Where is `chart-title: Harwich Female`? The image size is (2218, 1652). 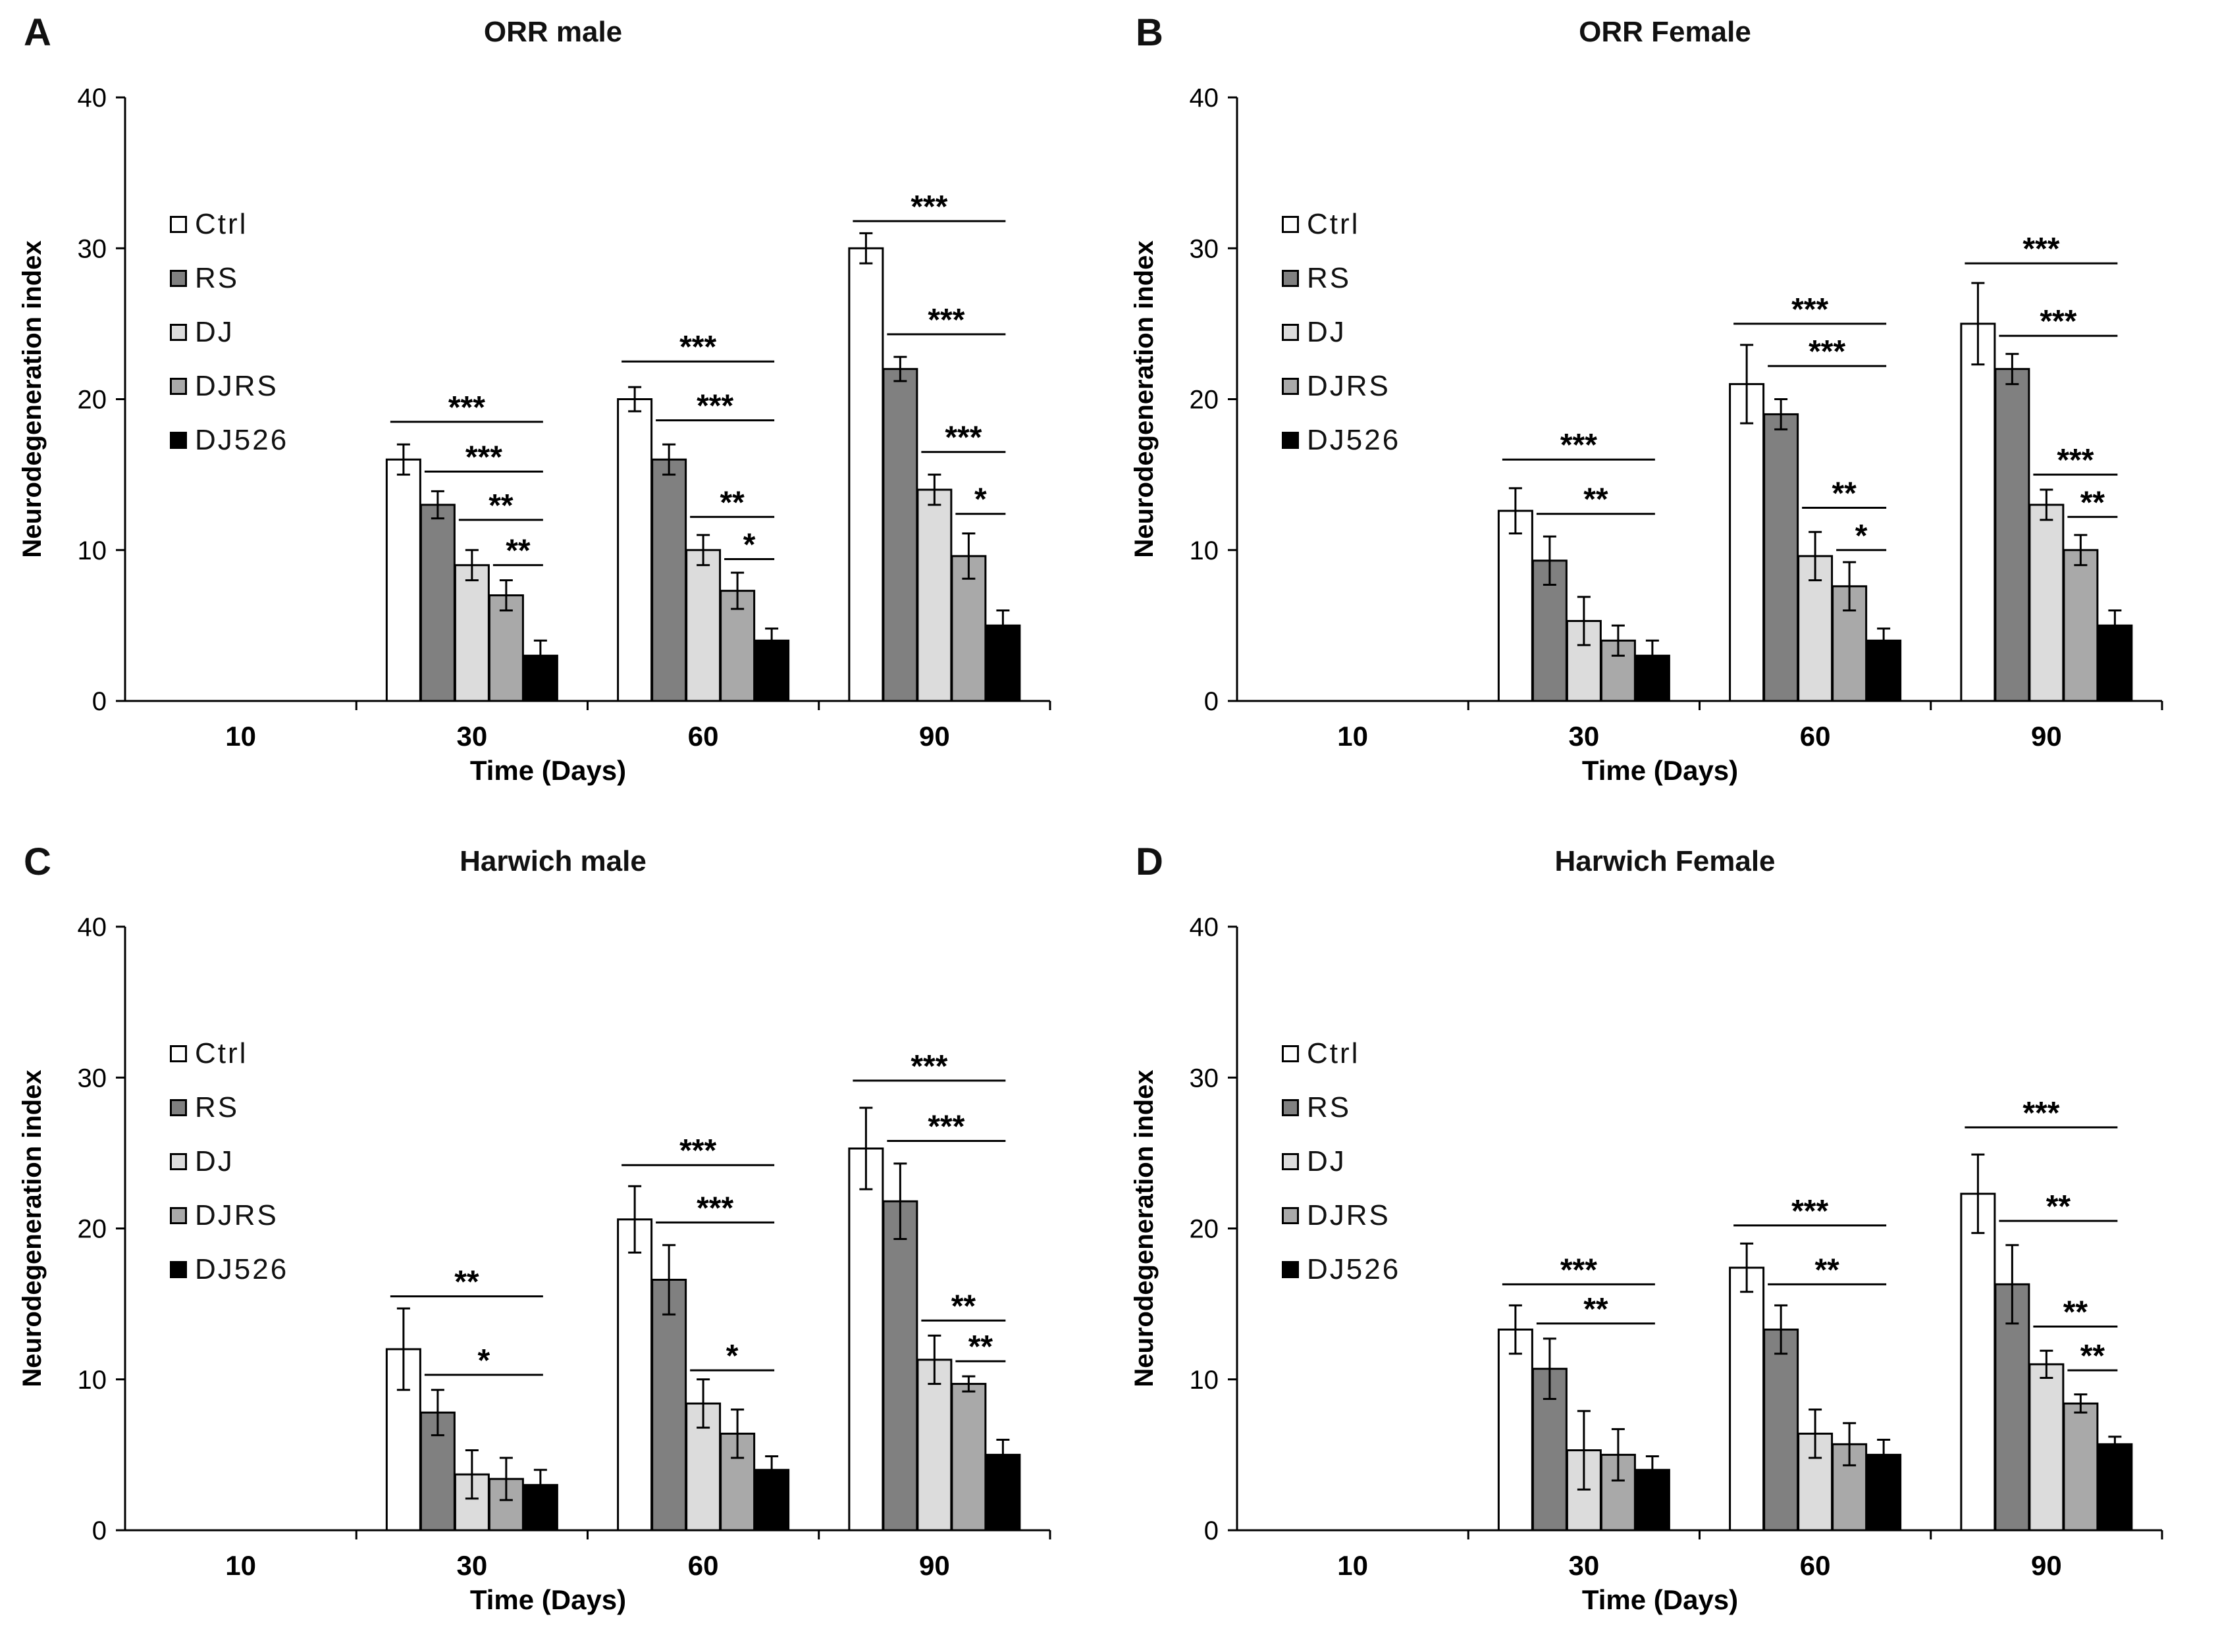
chart-title: Harwich Female is located at coordinates (1665, 861).